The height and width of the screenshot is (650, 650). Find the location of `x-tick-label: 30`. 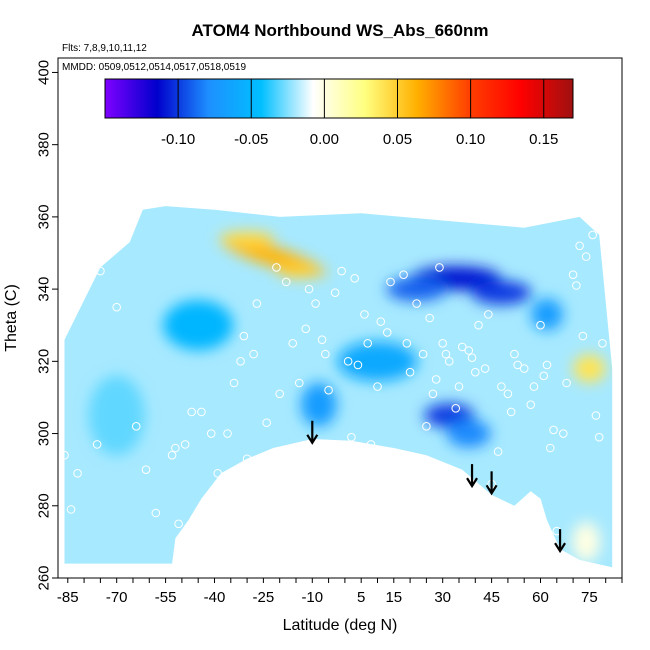

x-tick-label: 30 is located at coordinates (442, 597).